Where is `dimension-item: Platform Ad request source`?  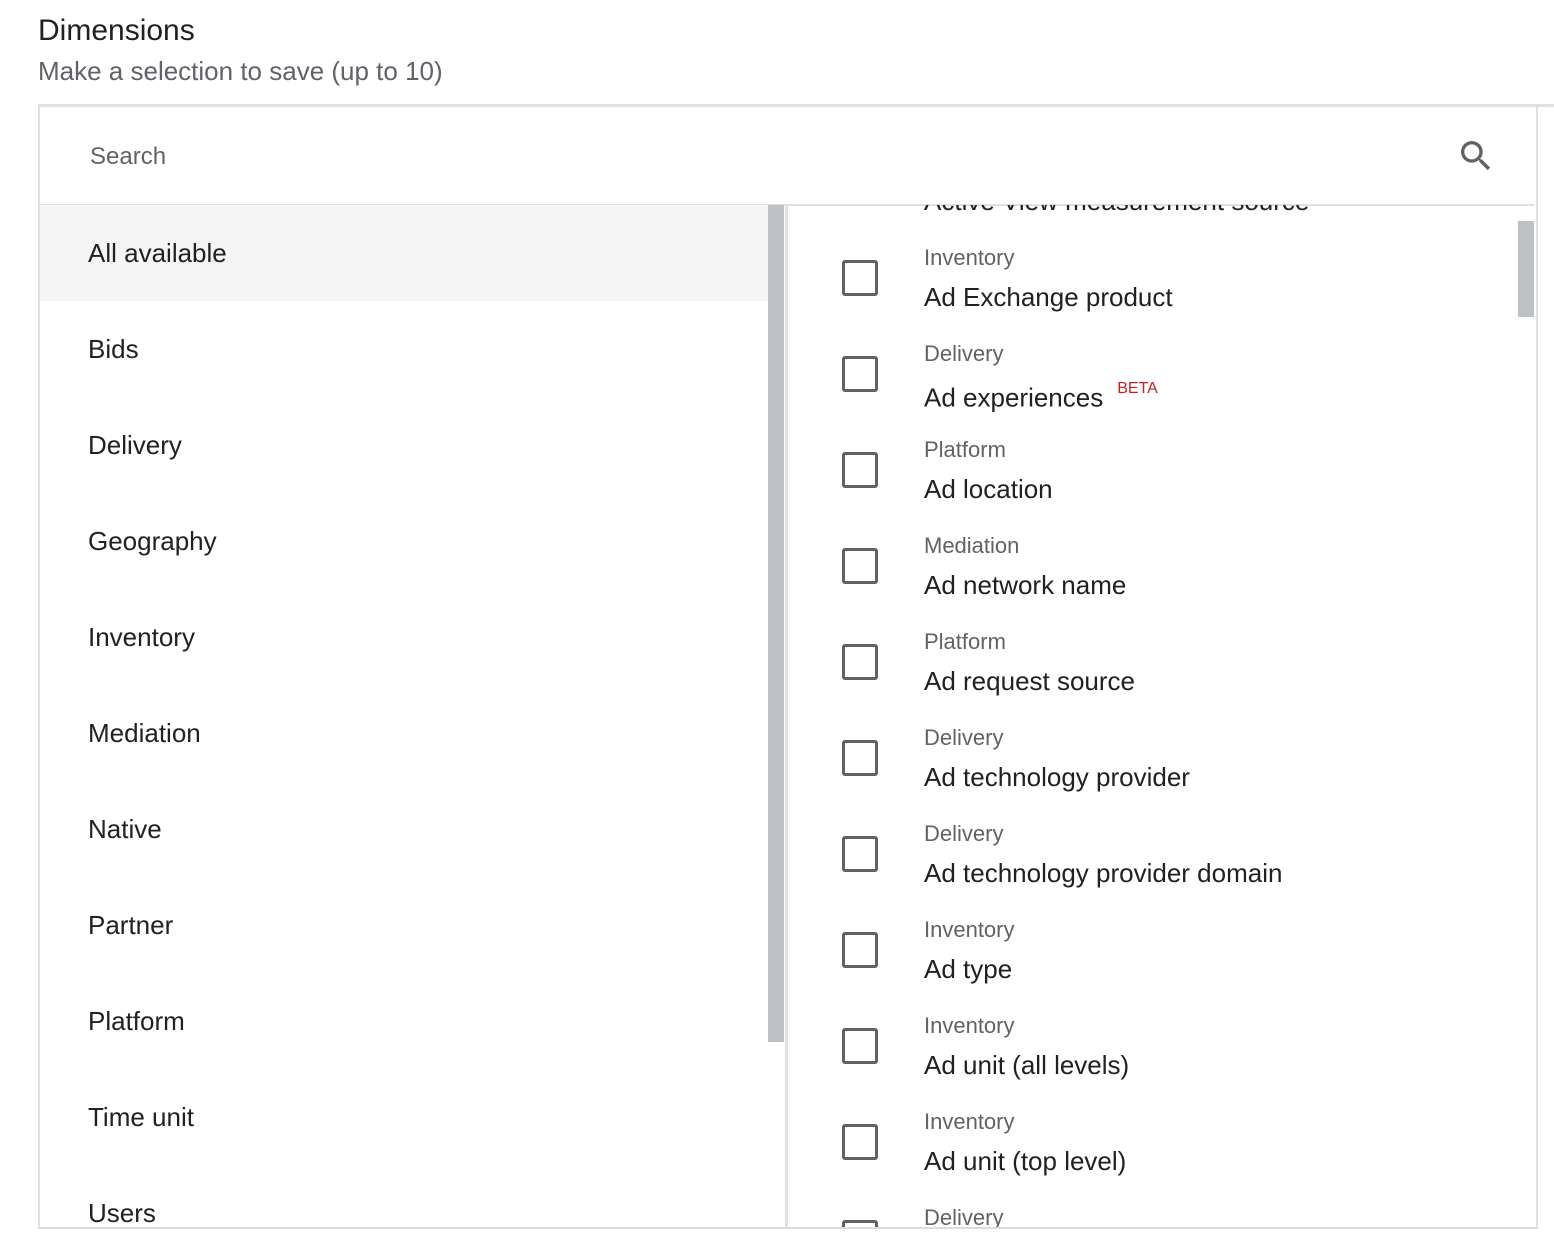 dimension-item: Platform Ad request source is located at coordinates (1161, 645).